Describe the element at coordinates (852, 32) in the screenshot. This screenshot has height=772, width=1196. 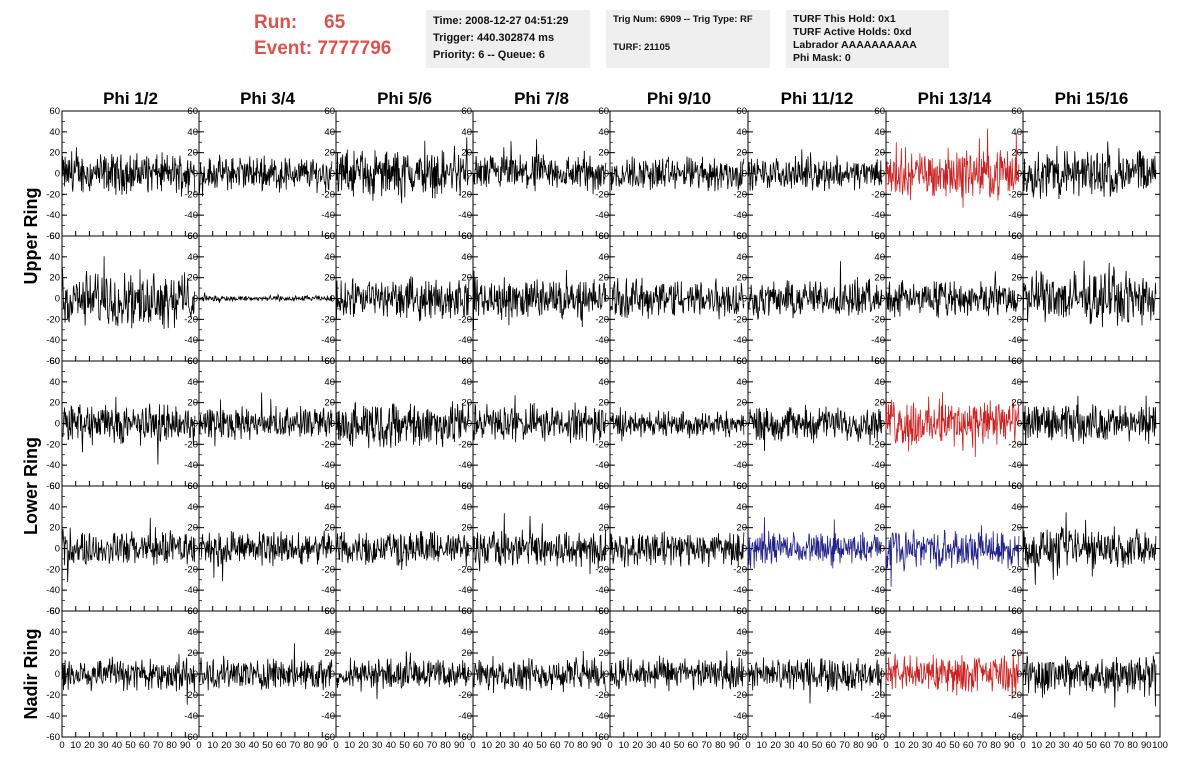
I see `turf-active-line: TURF Active Holds: 0xd` at that location.